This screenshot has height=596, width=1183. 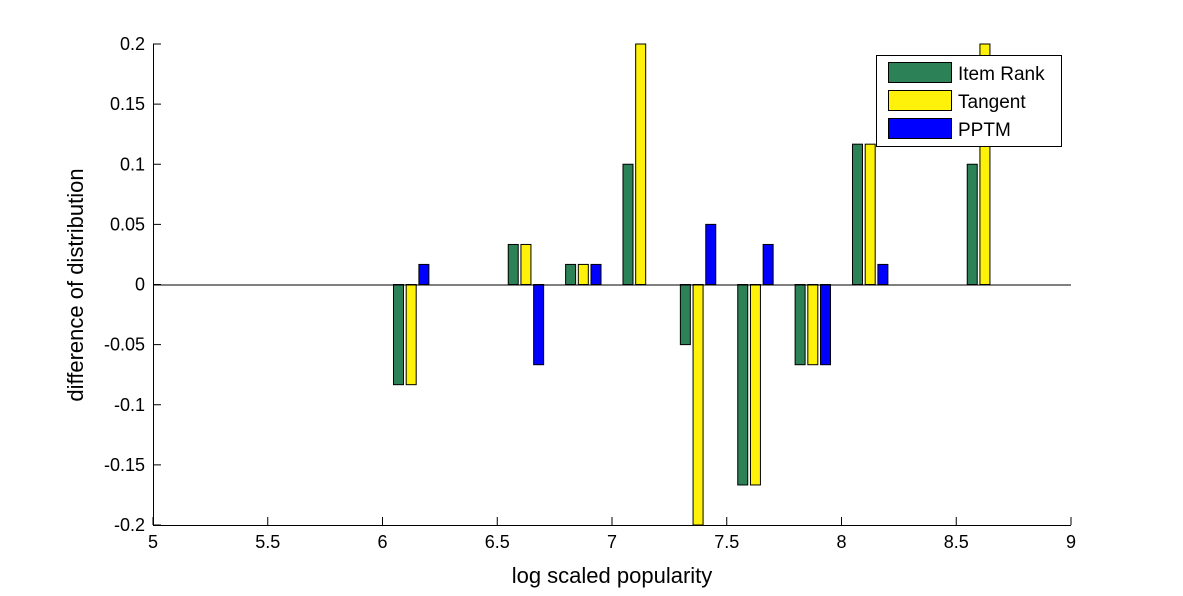 What do you see at coordinates (1071, 542) in the screenshot?
I see `x-tick-label: 9` at bounding box center [1071, 542].